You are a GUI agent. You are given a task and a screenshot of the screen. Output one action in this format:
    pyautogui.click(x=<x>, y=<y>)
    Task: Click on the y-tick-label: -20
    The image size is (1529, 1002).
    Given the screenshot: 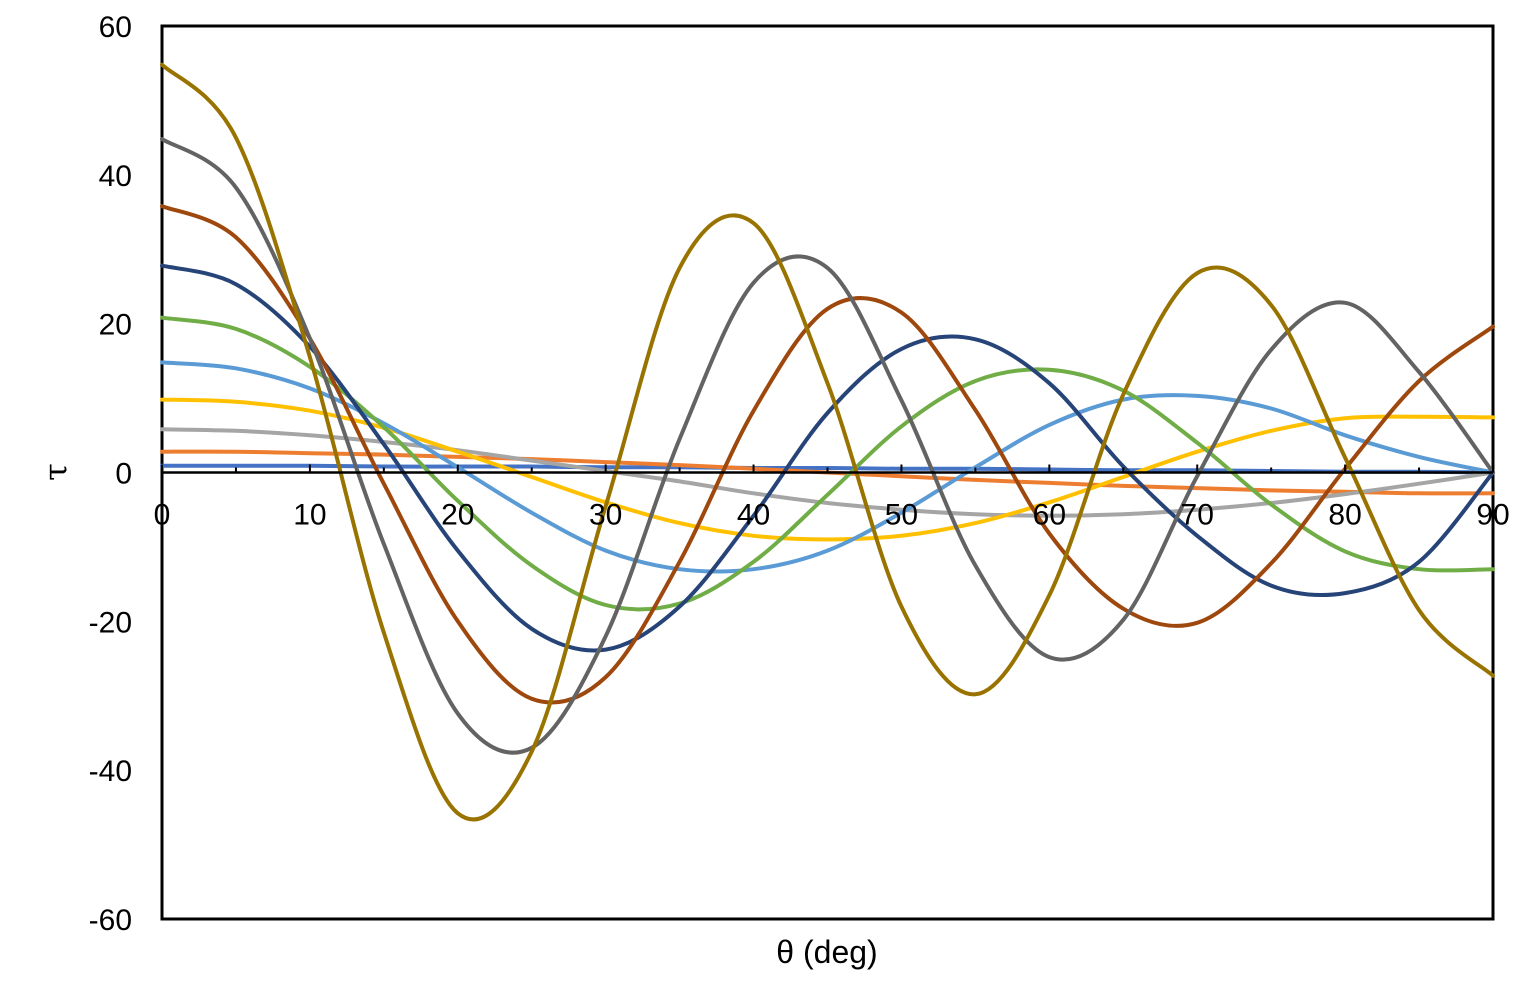 What is the action you would take?
    pyautogui.click(x=110, y=622)
    